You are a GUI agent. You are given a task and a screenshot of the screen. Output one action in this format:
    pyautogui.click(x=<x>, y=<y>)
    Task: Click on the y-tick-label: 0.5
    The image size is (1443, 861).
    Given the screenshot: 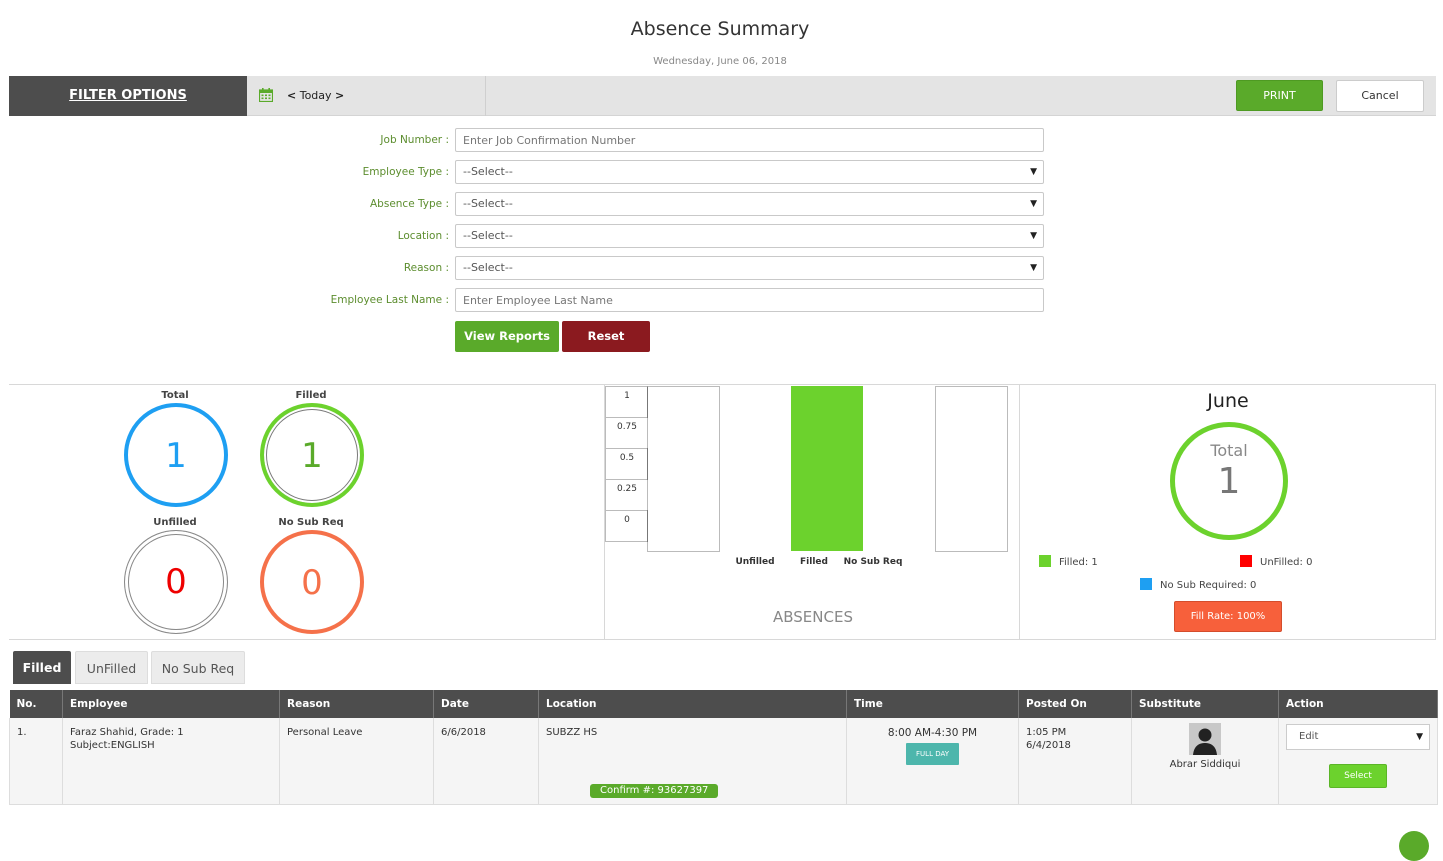 What is the action you would take?
    pyautogui.click(x=627, y=458)
    